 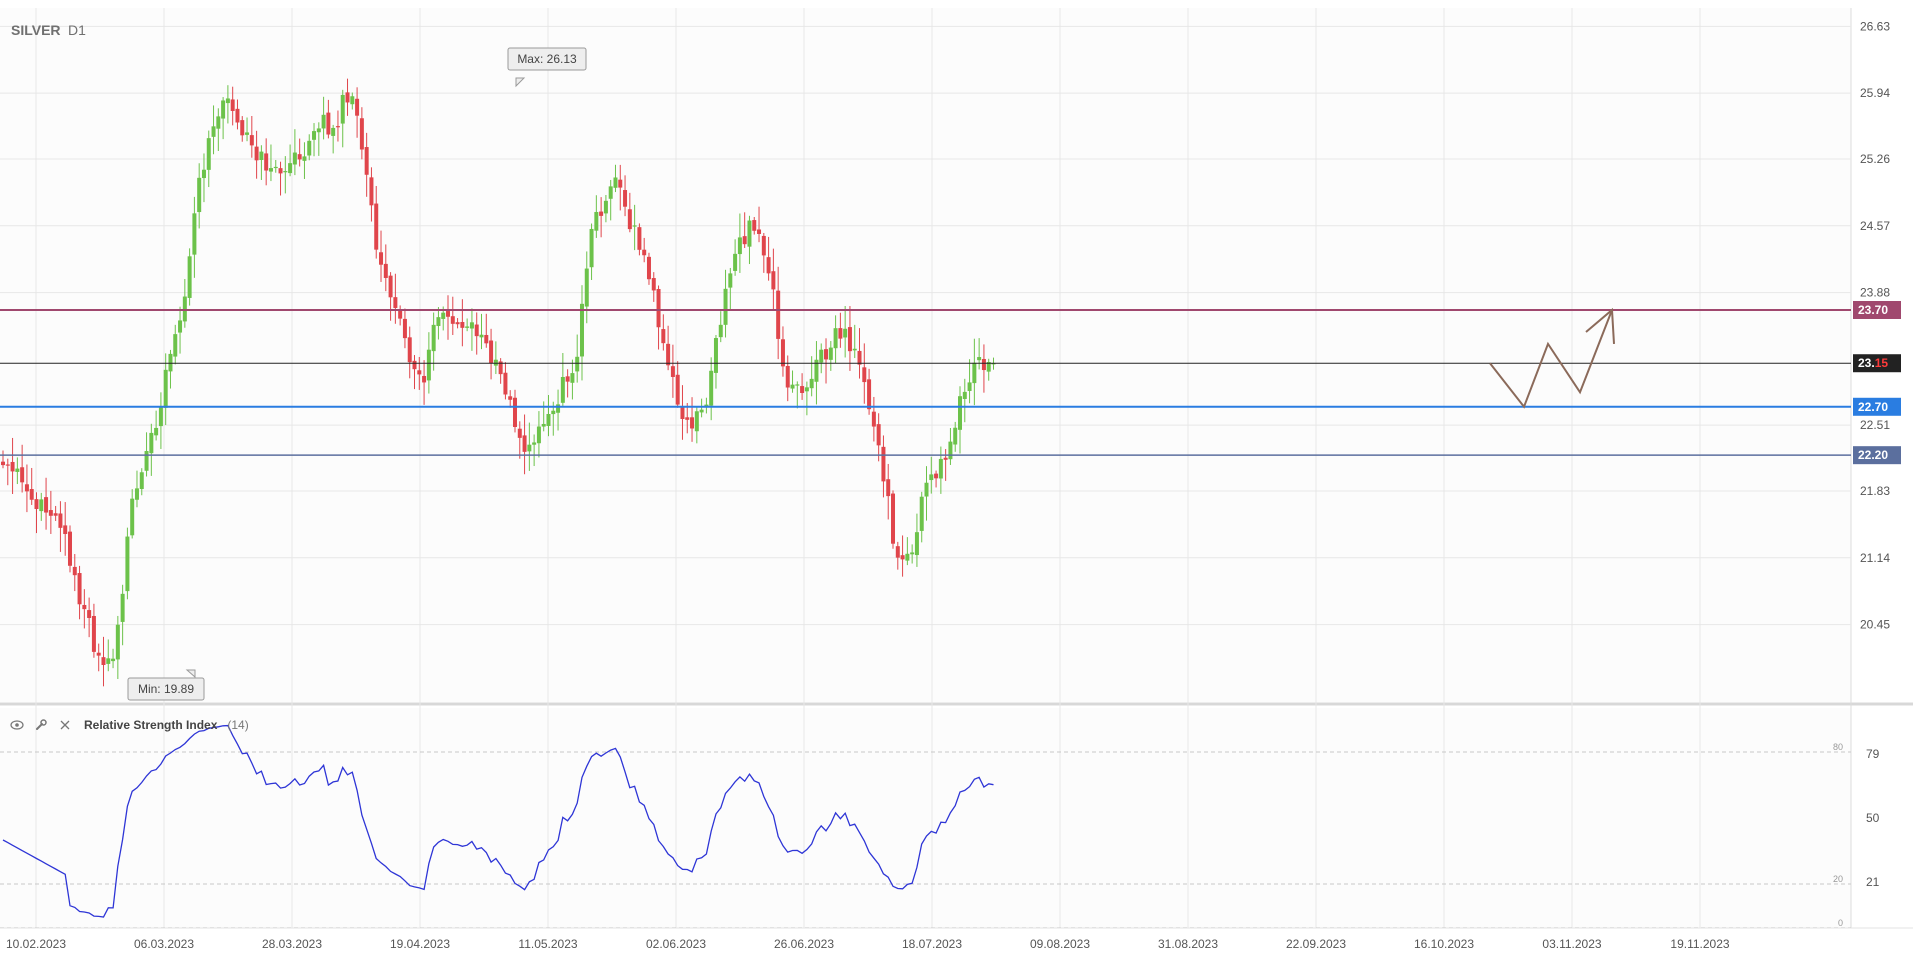 I want to click on eye-icon, so click(x=17, y=725).